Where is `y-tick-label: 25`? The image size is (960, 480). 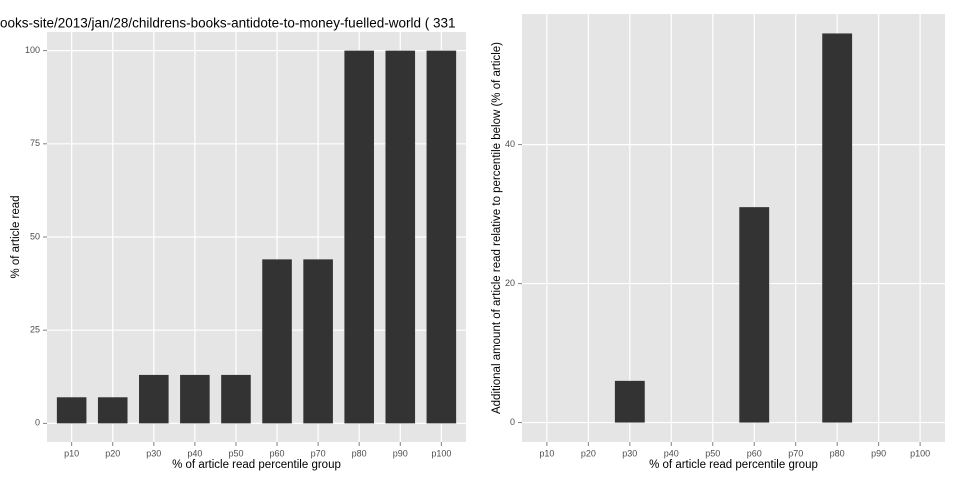 y-tick-label: 25 is located at coordinates (35, 330).